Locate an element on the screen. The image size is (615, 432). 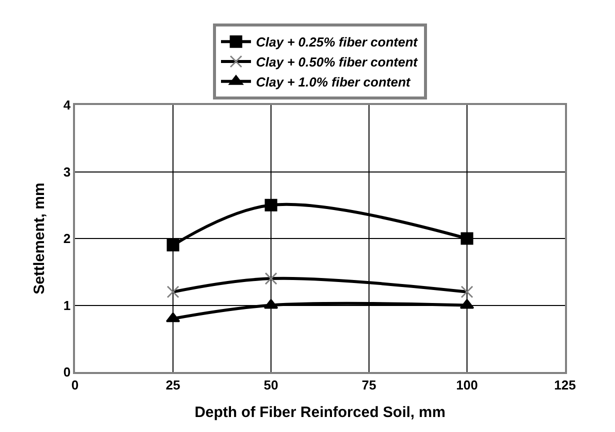
x-tick-label: 25 is located at coordinates (173, 384).